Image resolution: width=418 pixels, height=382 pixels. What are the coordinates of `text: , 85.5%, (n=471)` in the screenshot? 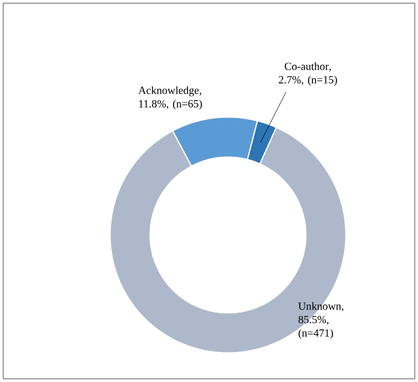 It's located at (321, 323).